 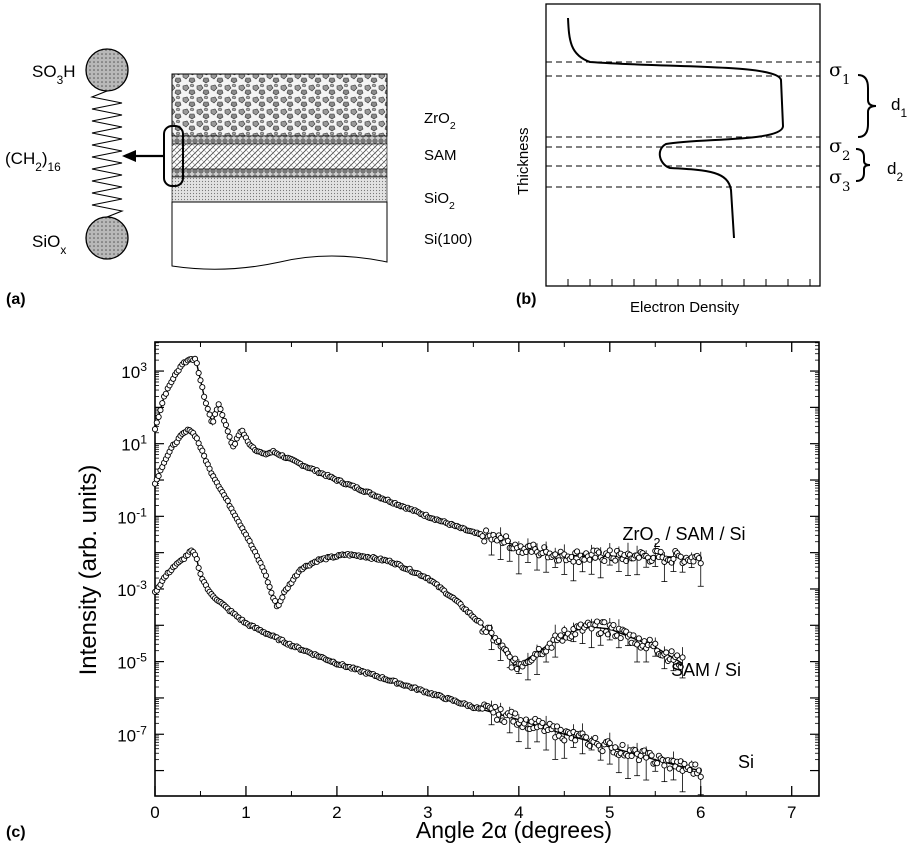 I want to click on y-tick-label: 10⁻⁷, so click(x=132, y=734).